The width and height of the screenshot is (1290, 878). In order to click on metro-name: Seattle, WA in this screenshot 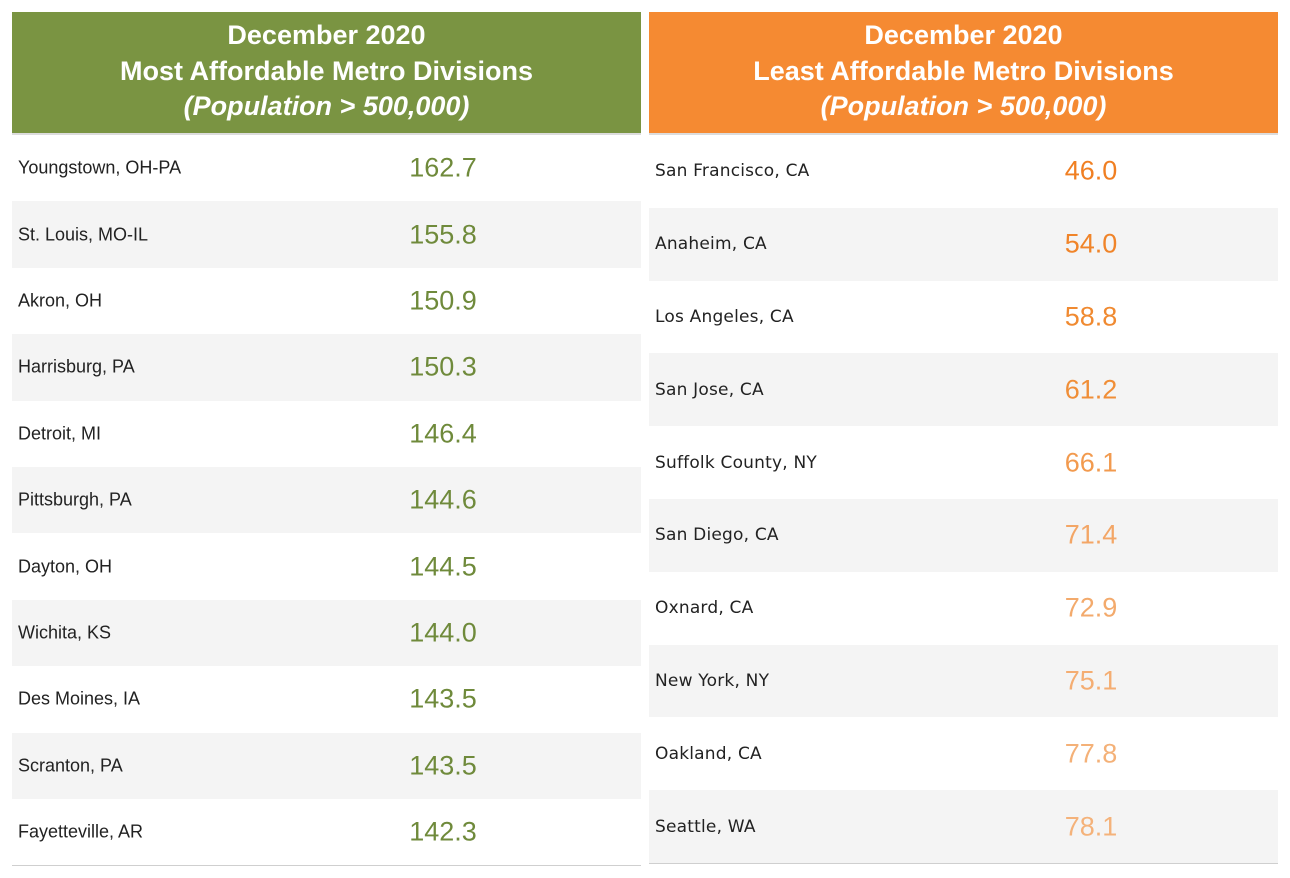, I will do `click(705, 826)`.